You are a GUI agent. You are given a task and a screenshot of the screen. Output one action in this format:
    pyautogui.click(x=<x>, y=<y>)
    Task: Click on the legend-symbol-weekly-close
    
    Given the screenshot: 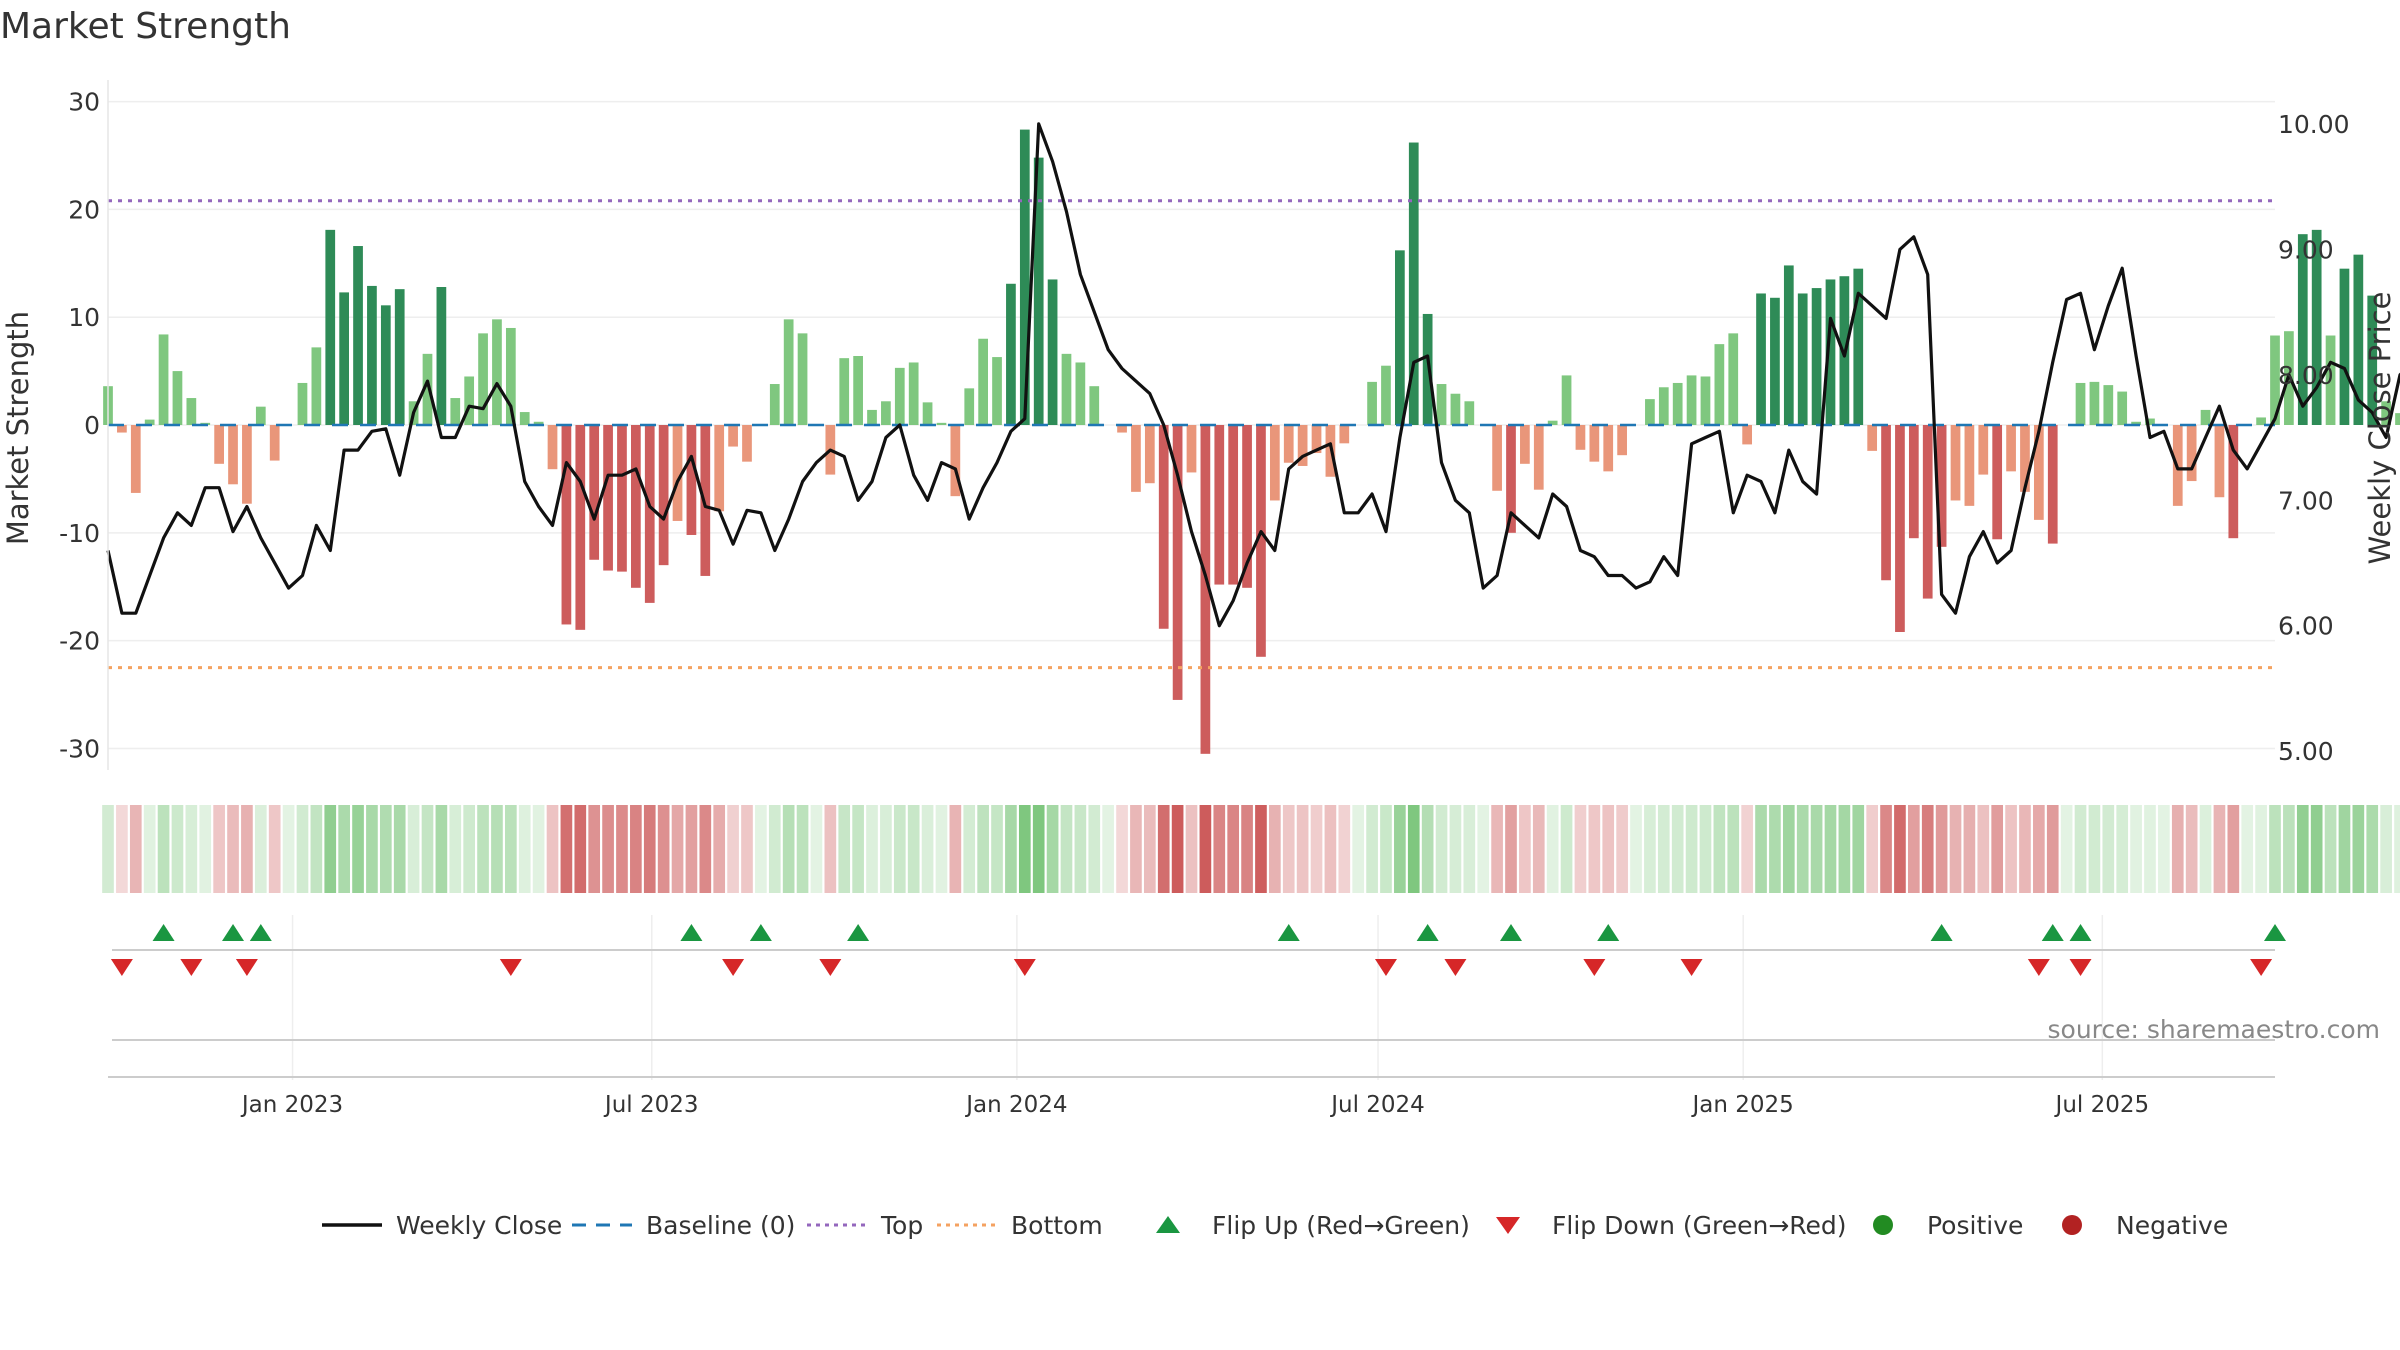 What is the action you would take?
    pyautogui.click(x=352, y=1225)
    